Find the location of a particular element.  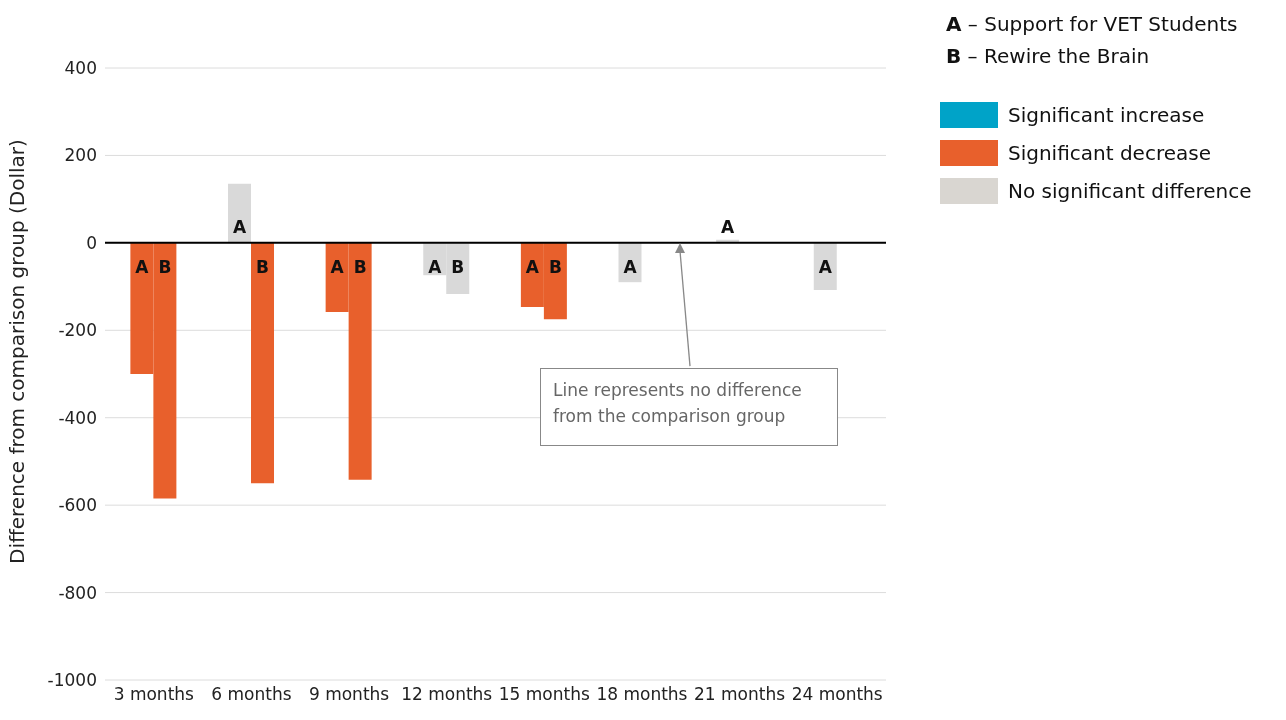

text: Significant increase is located at coordinates (1106, 115).